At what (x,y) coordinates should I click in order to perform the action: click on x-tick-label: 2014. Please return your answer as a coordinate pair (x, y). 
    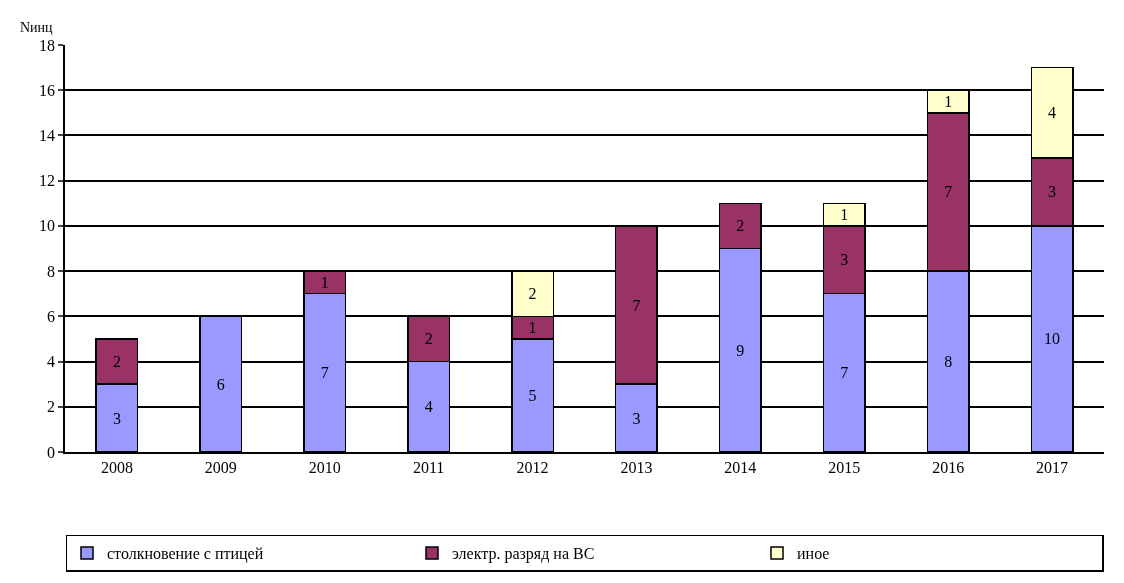
    Looking at the image, I should click on (740, 467).